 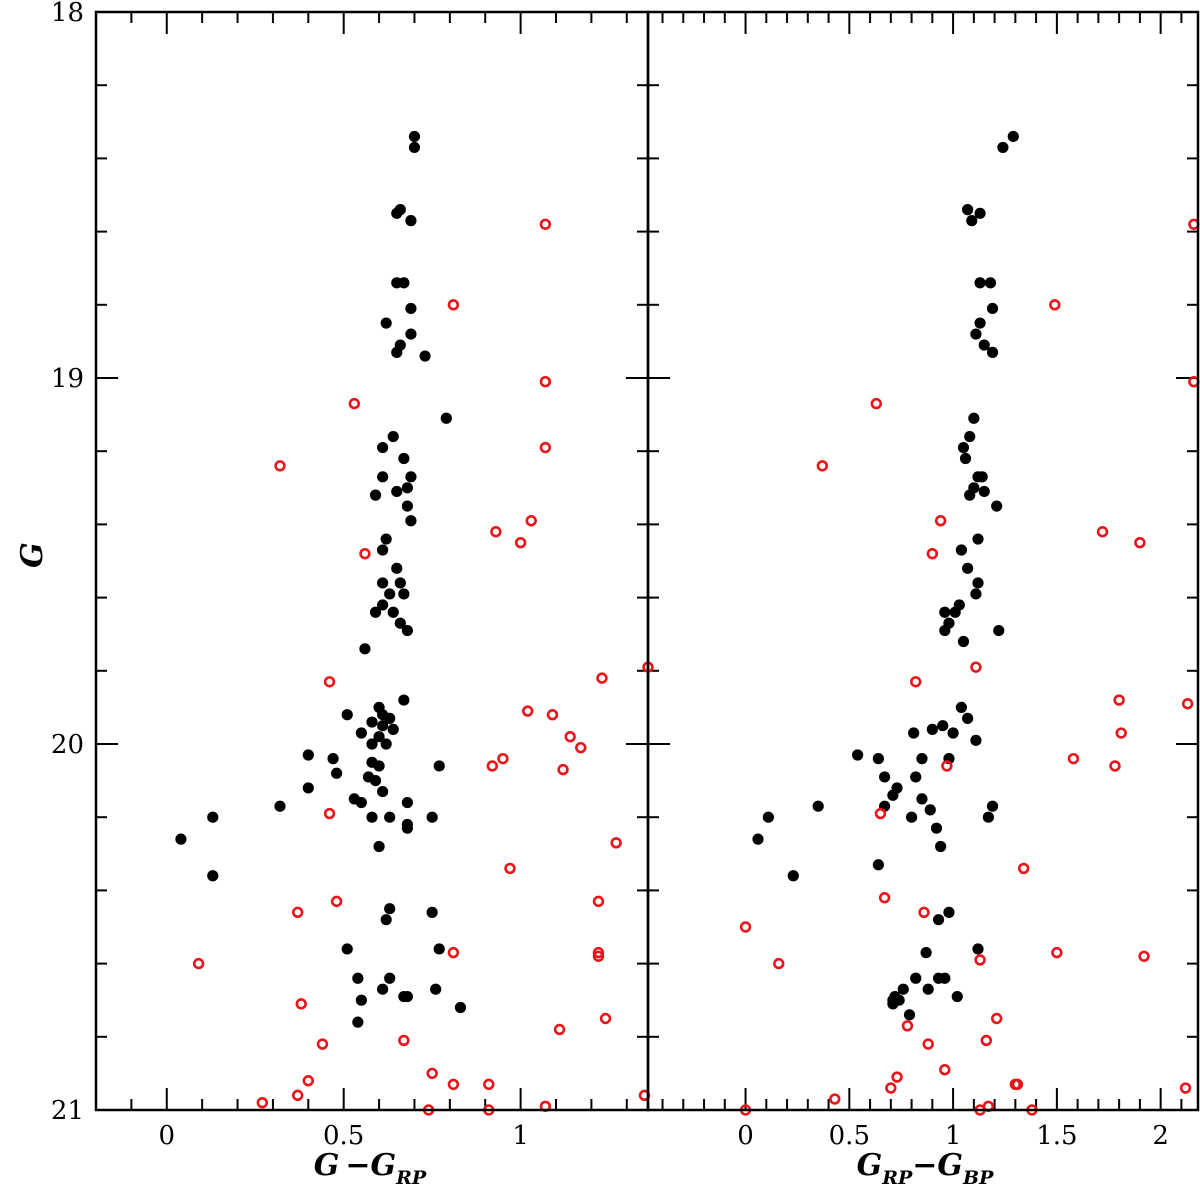 What do you see at coordinates (870, 1165) in the screenshot?
I see `x-axis-title-right-main: G` at bounding box center [870, 1165].